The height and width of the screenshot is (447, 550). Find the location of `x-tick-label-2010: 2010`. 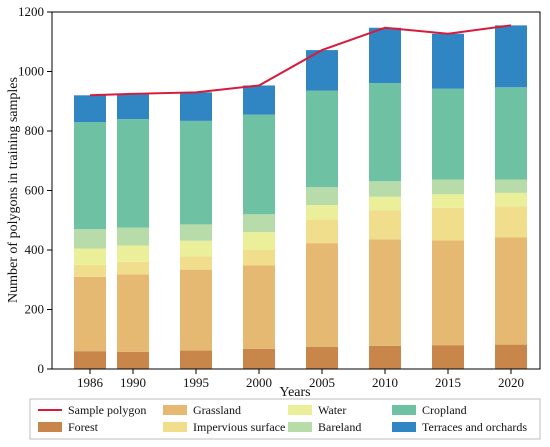

x-tick-label-2010: 2010 is located at coordinates (385, 382).